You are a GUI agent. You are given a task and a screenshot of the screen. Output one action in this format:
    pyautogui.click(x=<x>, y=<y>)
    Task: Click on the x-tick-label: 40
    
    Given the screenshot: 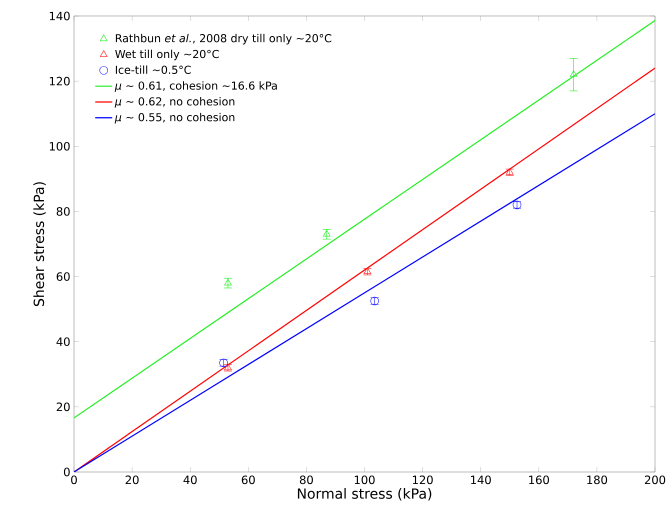 What is the action you would take?
    pyautogui.click(x=190, y=480)
    